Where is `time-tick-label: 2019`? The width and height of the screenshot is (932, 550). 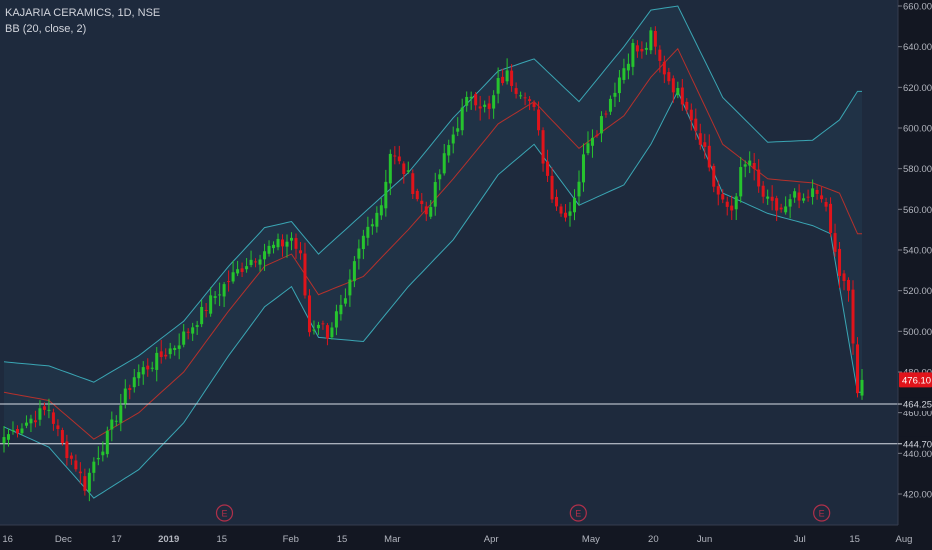 time-tick-label: 2019 is located at coordinates (168, 539).